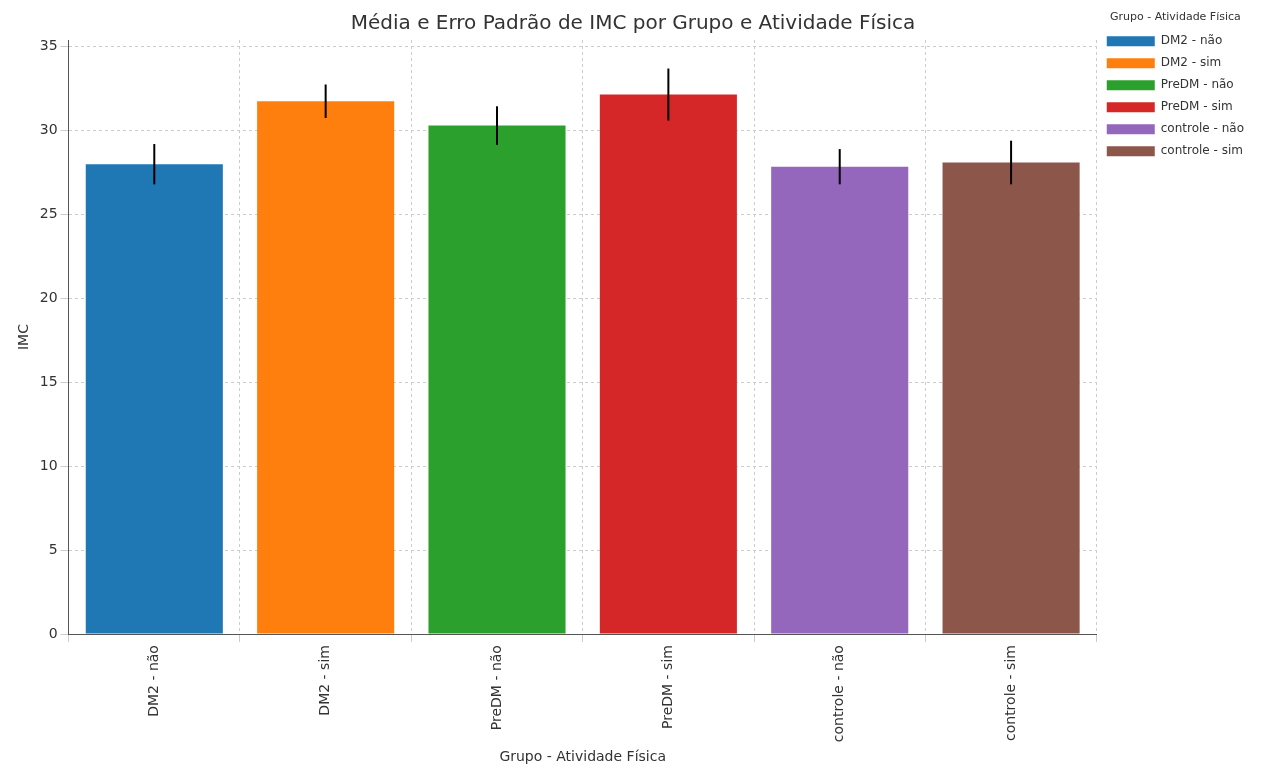 The width and height of the screenshot is (1266, 778). Describe the element at coordinates (1196, 106) in the screenshot. I see `legend-label: PreDM - sim` at that location.